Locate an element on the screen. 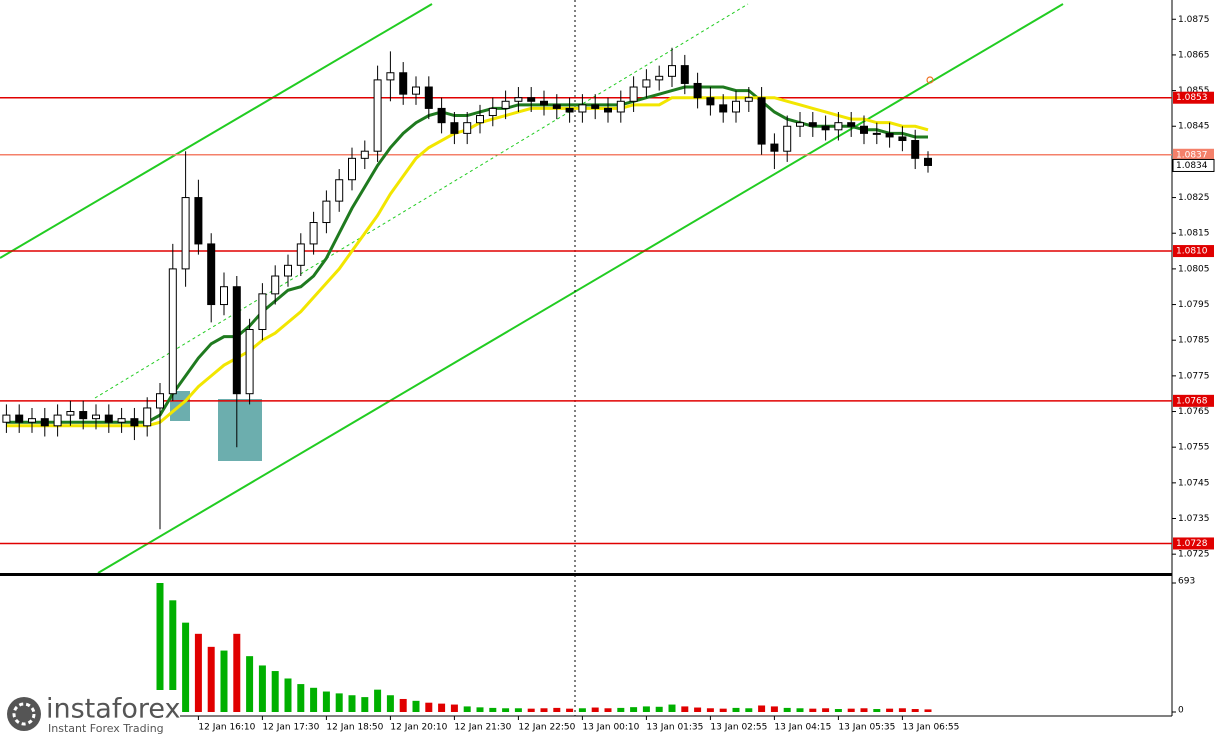 The width and height of the screenshot is (1215, 737). level-label: 1.0728 is located at coordinates (1192, 544).